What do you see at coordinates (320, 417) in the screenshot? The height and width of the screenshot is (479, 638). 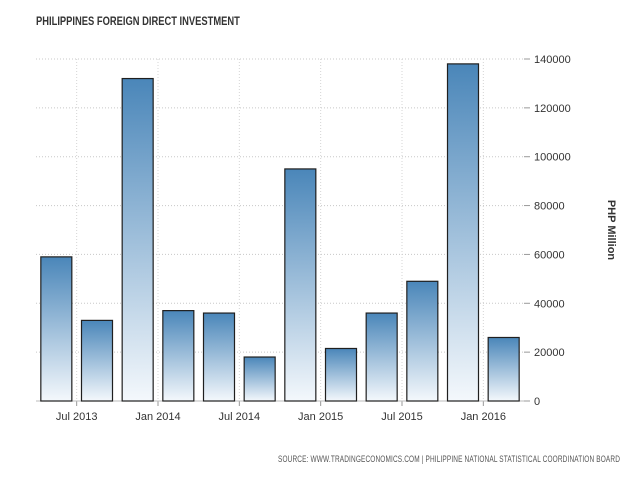 I see `x-tick-label: Jan 2015` at bounding box center [320, 417].